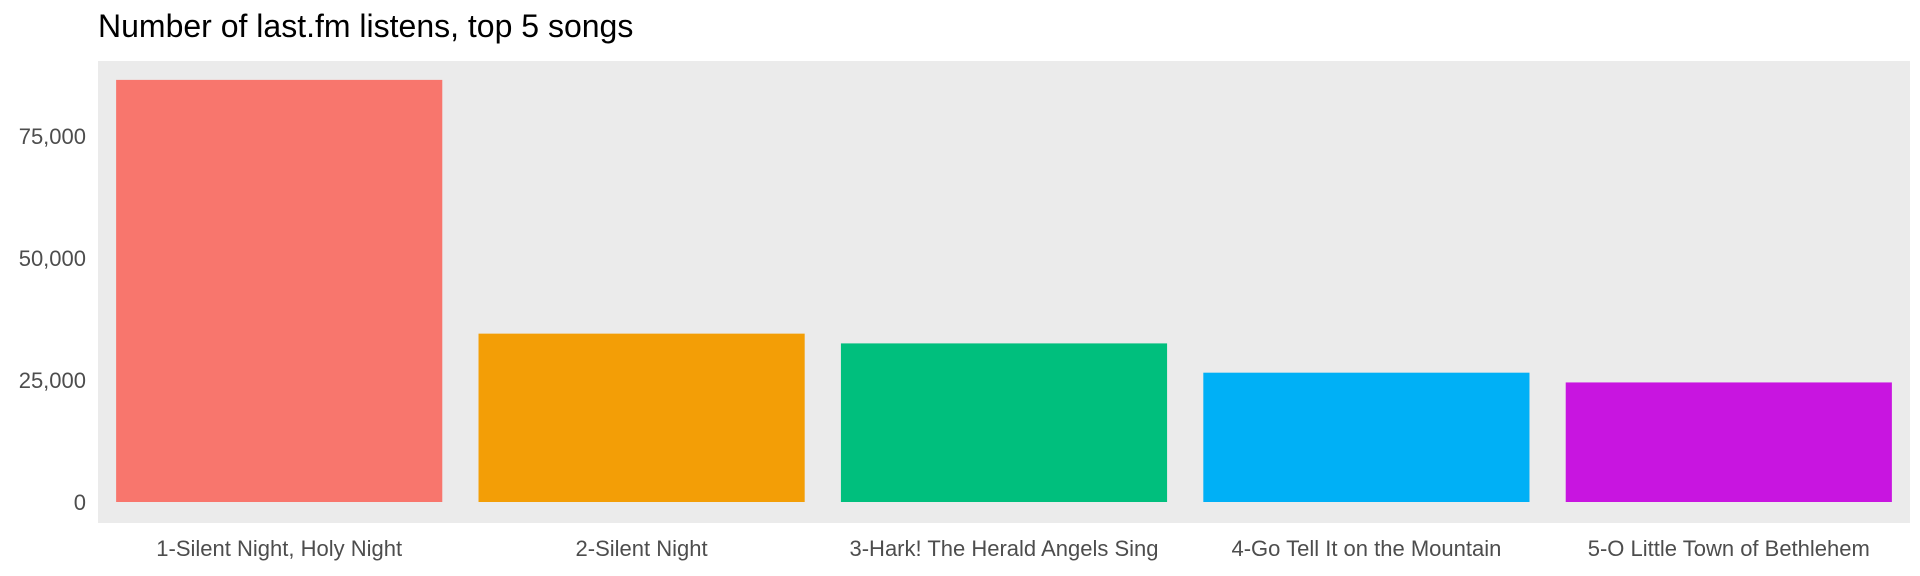  What do you see at coordinates (279, 548) in the screenshot?
I see `x-tick-label: 1-Silent Night, Holy Night` at bounding box center [279, 548].